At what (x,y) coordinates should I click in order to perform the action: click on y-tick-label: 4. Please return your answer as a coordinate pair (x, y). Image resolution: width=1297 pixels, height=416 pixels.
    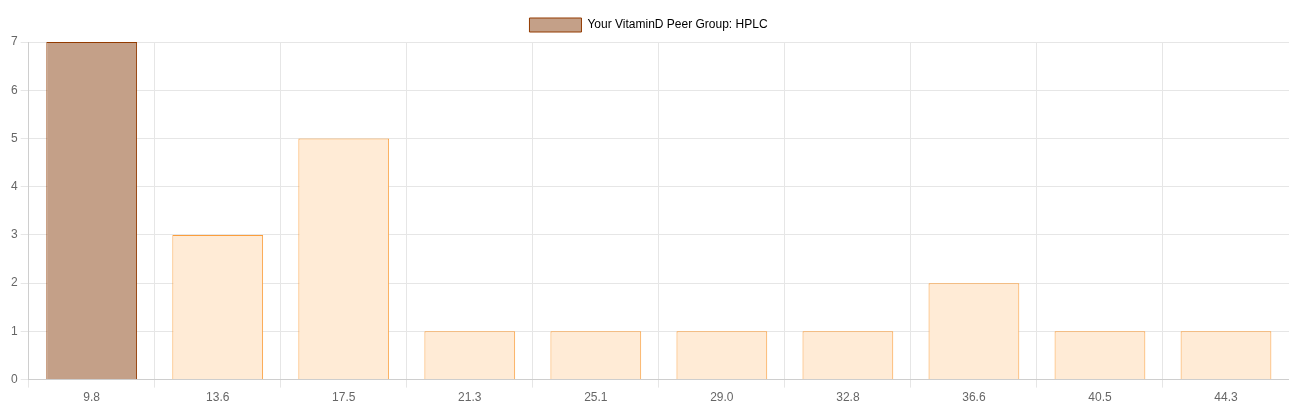
    Looking at the image, I should click on (14, 186).